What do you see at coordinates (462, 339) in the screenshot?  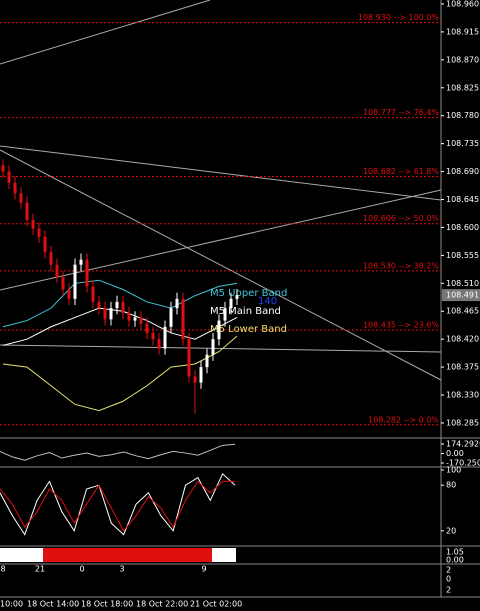 I see `y-tick-label: 108.420` at bounding box center [462, 339].